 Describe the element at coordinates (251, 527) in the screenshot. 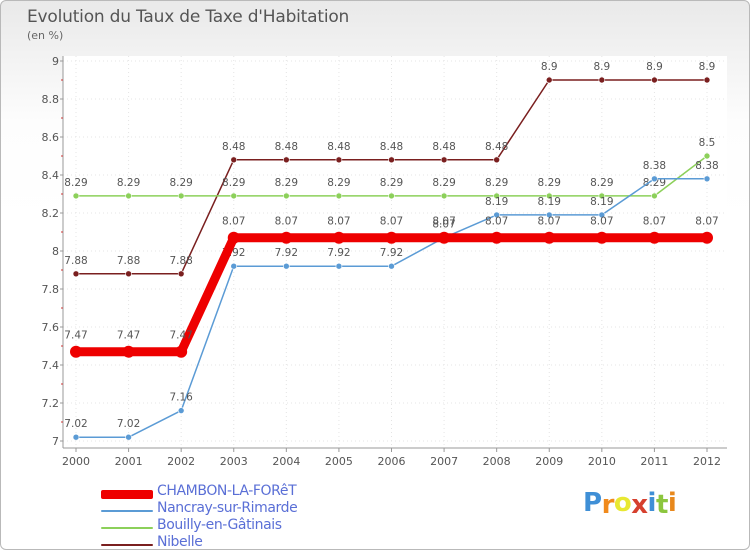

I see `legend-item: Bouilly-en-Gâtinais` at that location.